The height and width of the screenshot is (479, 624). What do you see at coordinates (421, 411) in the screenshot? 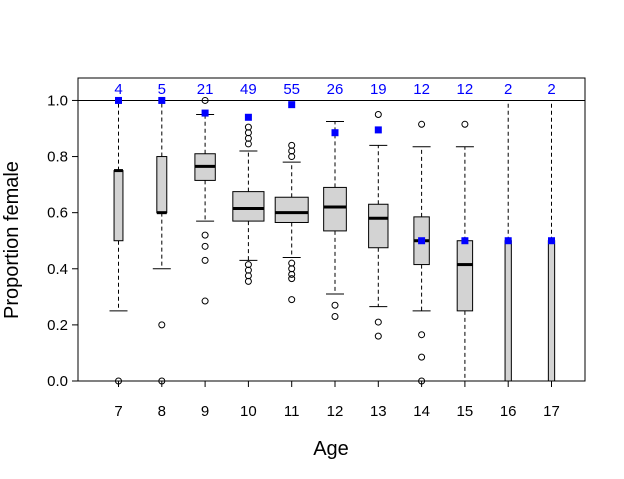
I see `x-tick-label: 14` at bounding box center [421, 411].